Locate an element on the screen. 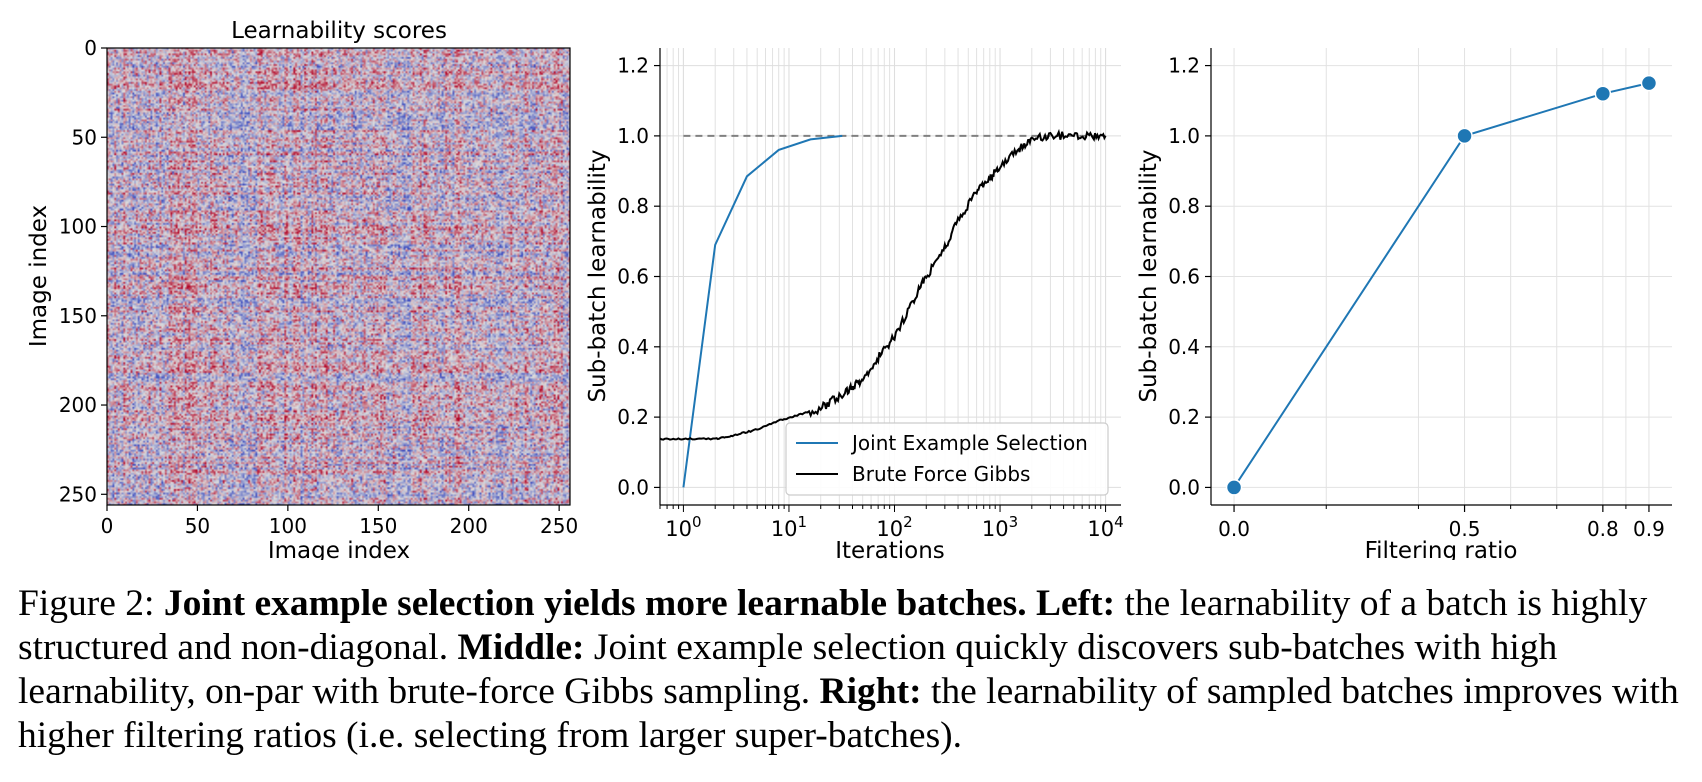 The width and height of the screenshot is (1702, 782). heatmap-x-tick-label: 150 is located at coordinates (378, 526).